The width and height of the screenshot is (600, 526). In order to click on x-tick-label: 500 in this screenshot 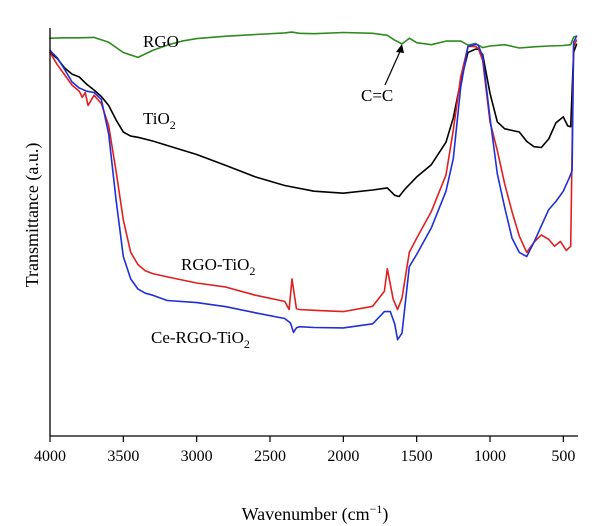, I will do `click(563, 456)`.